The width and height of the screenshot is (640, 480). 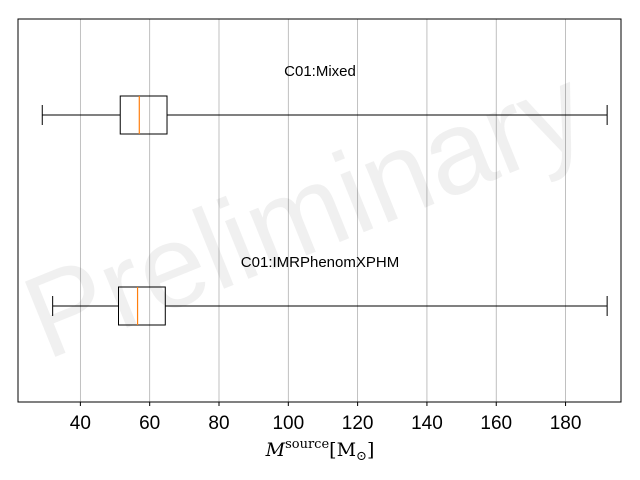 What do you see at coordinates (288, 423) in the screenshot?
I see `x-tick-label-100: 100` at bounding box center [288, 423].